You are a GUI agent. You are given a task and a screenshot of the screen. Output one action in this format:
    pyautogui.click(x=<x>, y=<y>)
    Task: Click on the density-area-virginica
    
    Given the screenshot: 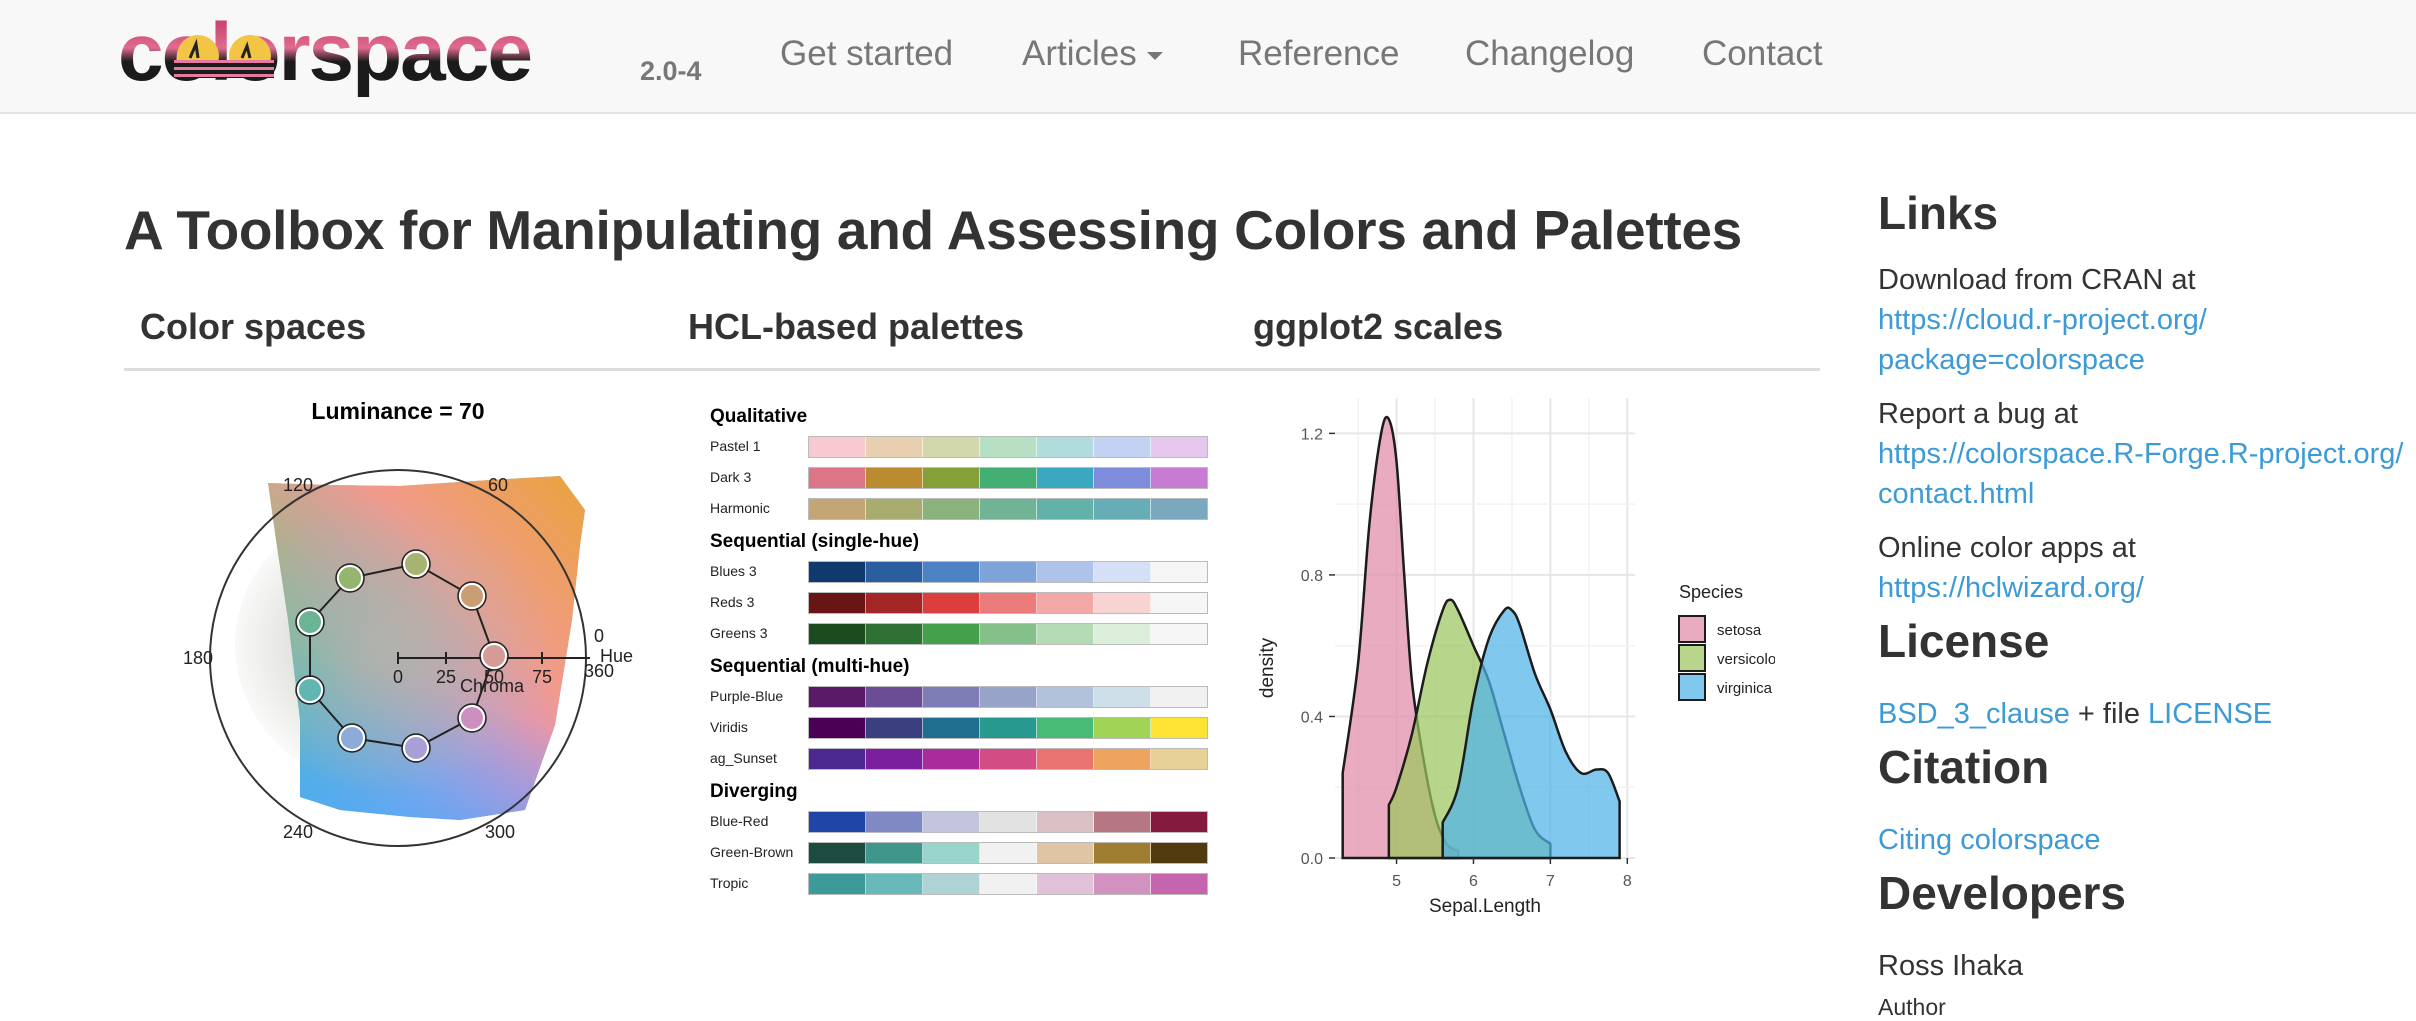 What is the action you would take?
    pyautogui.click(x=1531, y=733)
    